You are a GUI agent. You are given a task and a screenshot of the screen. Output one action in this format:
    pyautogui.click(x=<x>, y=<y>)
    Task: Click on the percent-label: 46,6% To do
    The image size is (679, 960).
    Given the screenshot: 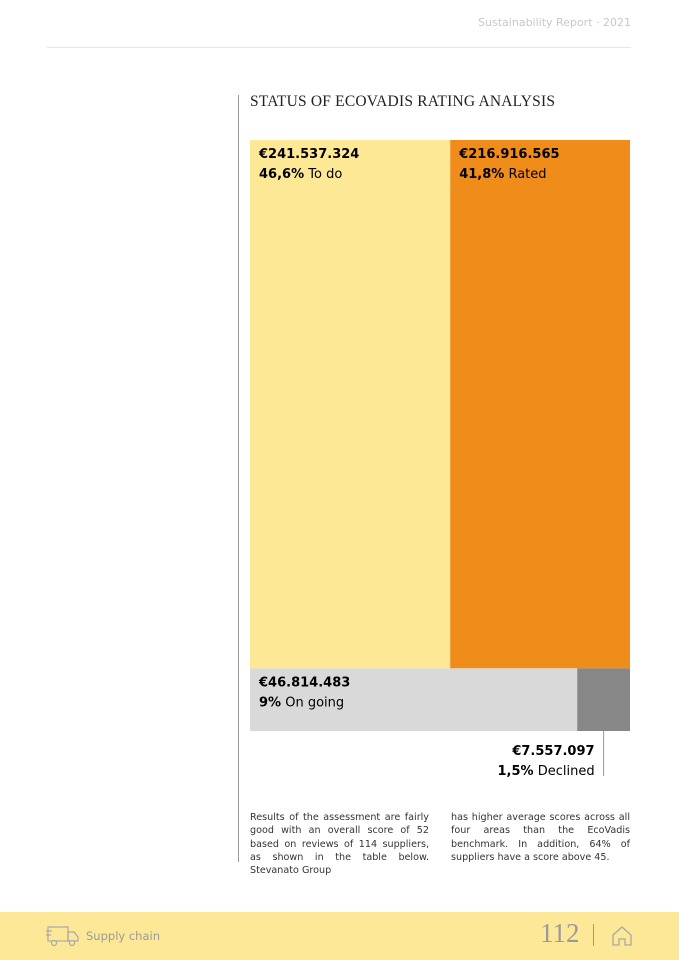 What is the action you would take?
    pyautogui.click(x=300, y=174)
    